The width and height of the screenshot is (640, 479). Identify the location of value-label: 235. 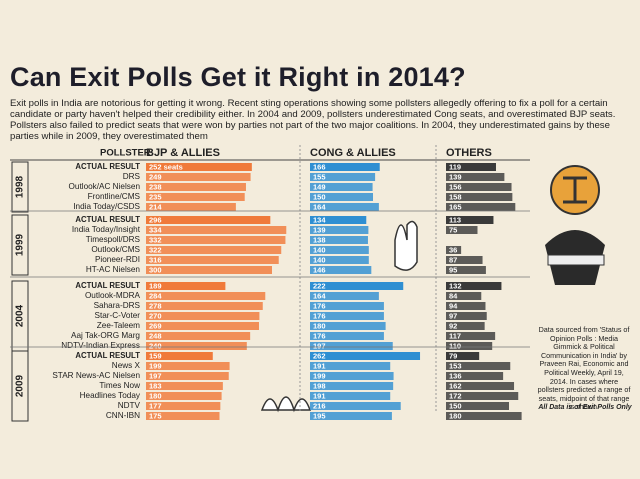
(155, 196).